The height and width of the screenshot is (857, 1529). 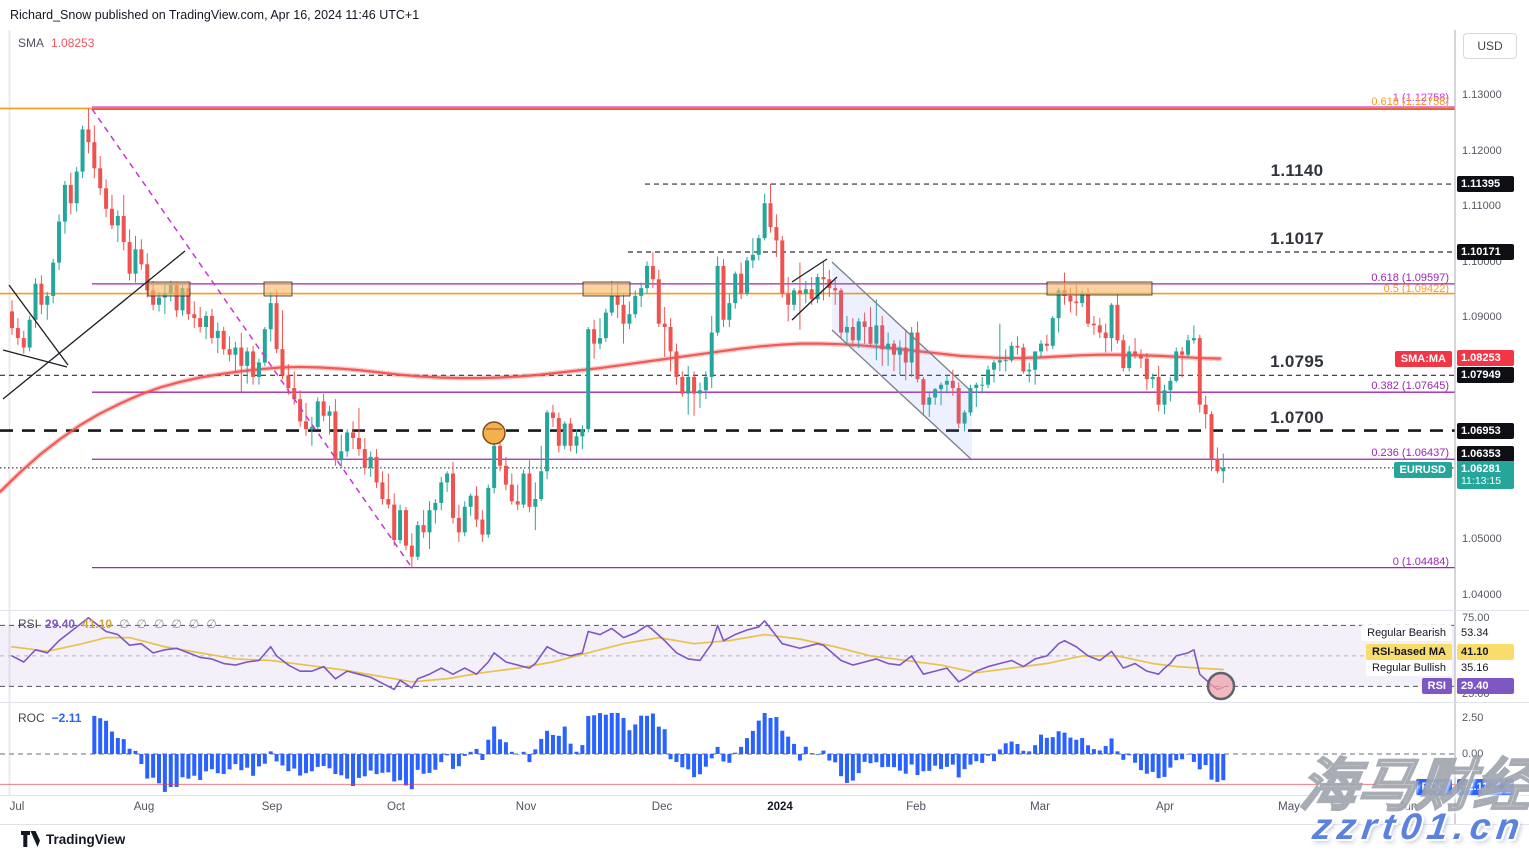 I want to click on time-axis-label: Nov, so click(x=526, y=807).